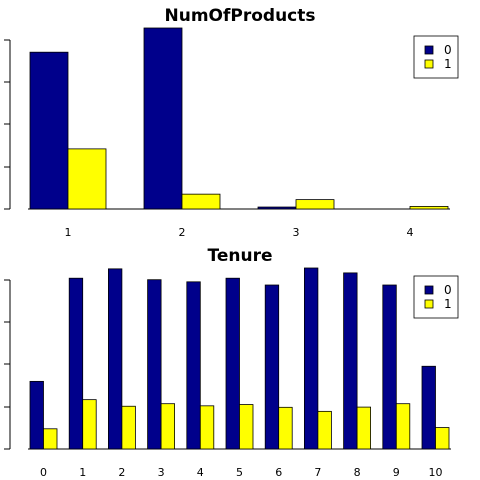  Describe the element at coordinates (317, 472) in the screenshot. I see `x-tick-label: 7` at that location.